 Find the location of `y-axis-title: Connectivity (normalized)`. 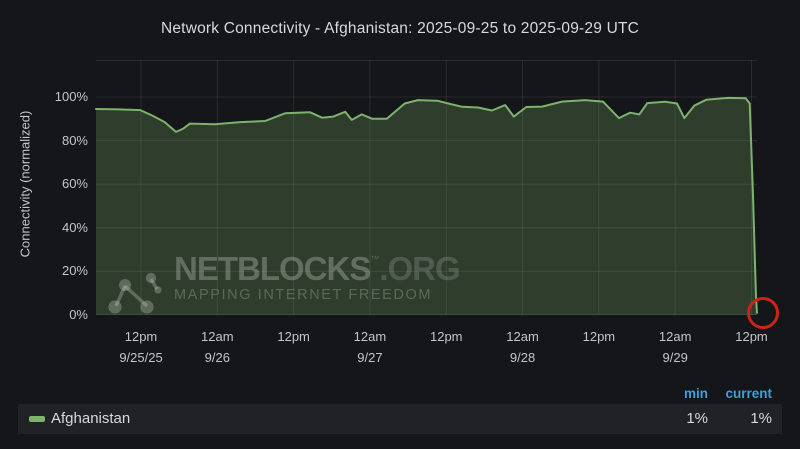

y-axis-title: Connectivity (normalized) is located at coordinates (25, 184).